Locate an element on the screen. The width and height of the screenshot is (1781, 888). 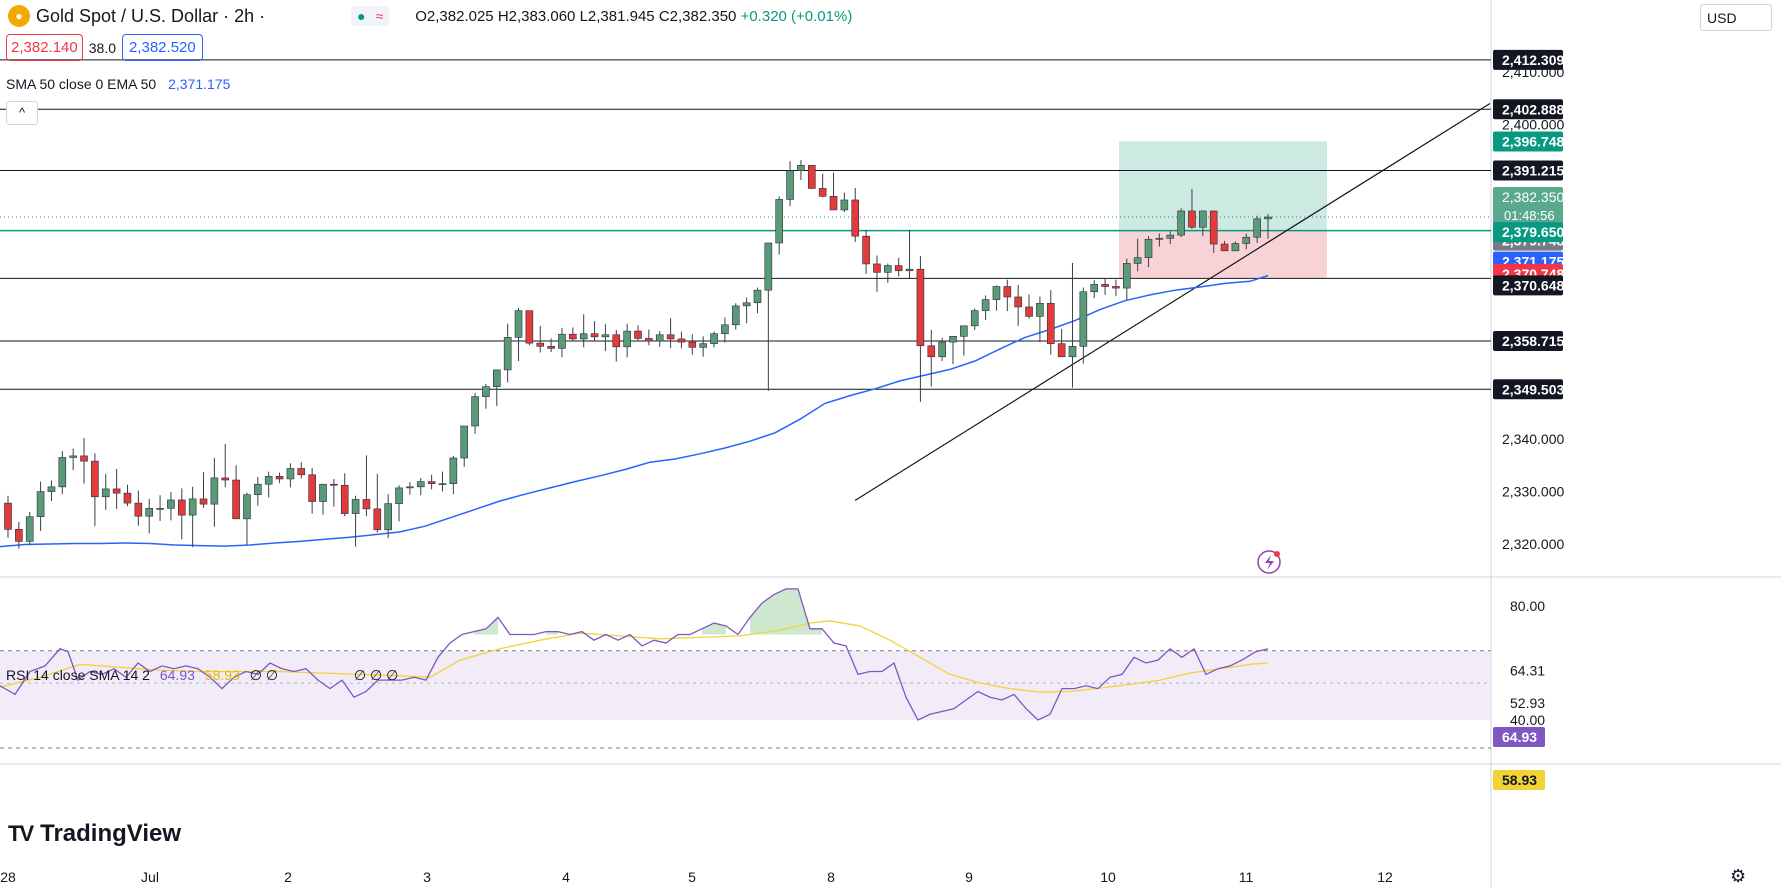
time-axis-tick: 3 is located at coordinates (427, 877).